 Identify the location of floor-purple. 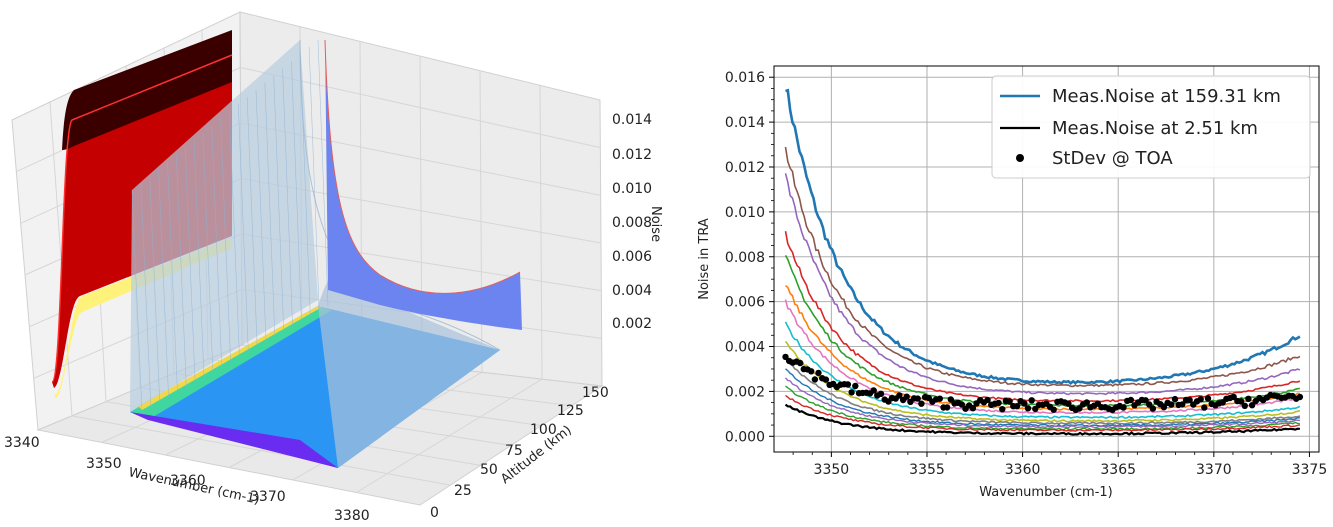
(234, 440).